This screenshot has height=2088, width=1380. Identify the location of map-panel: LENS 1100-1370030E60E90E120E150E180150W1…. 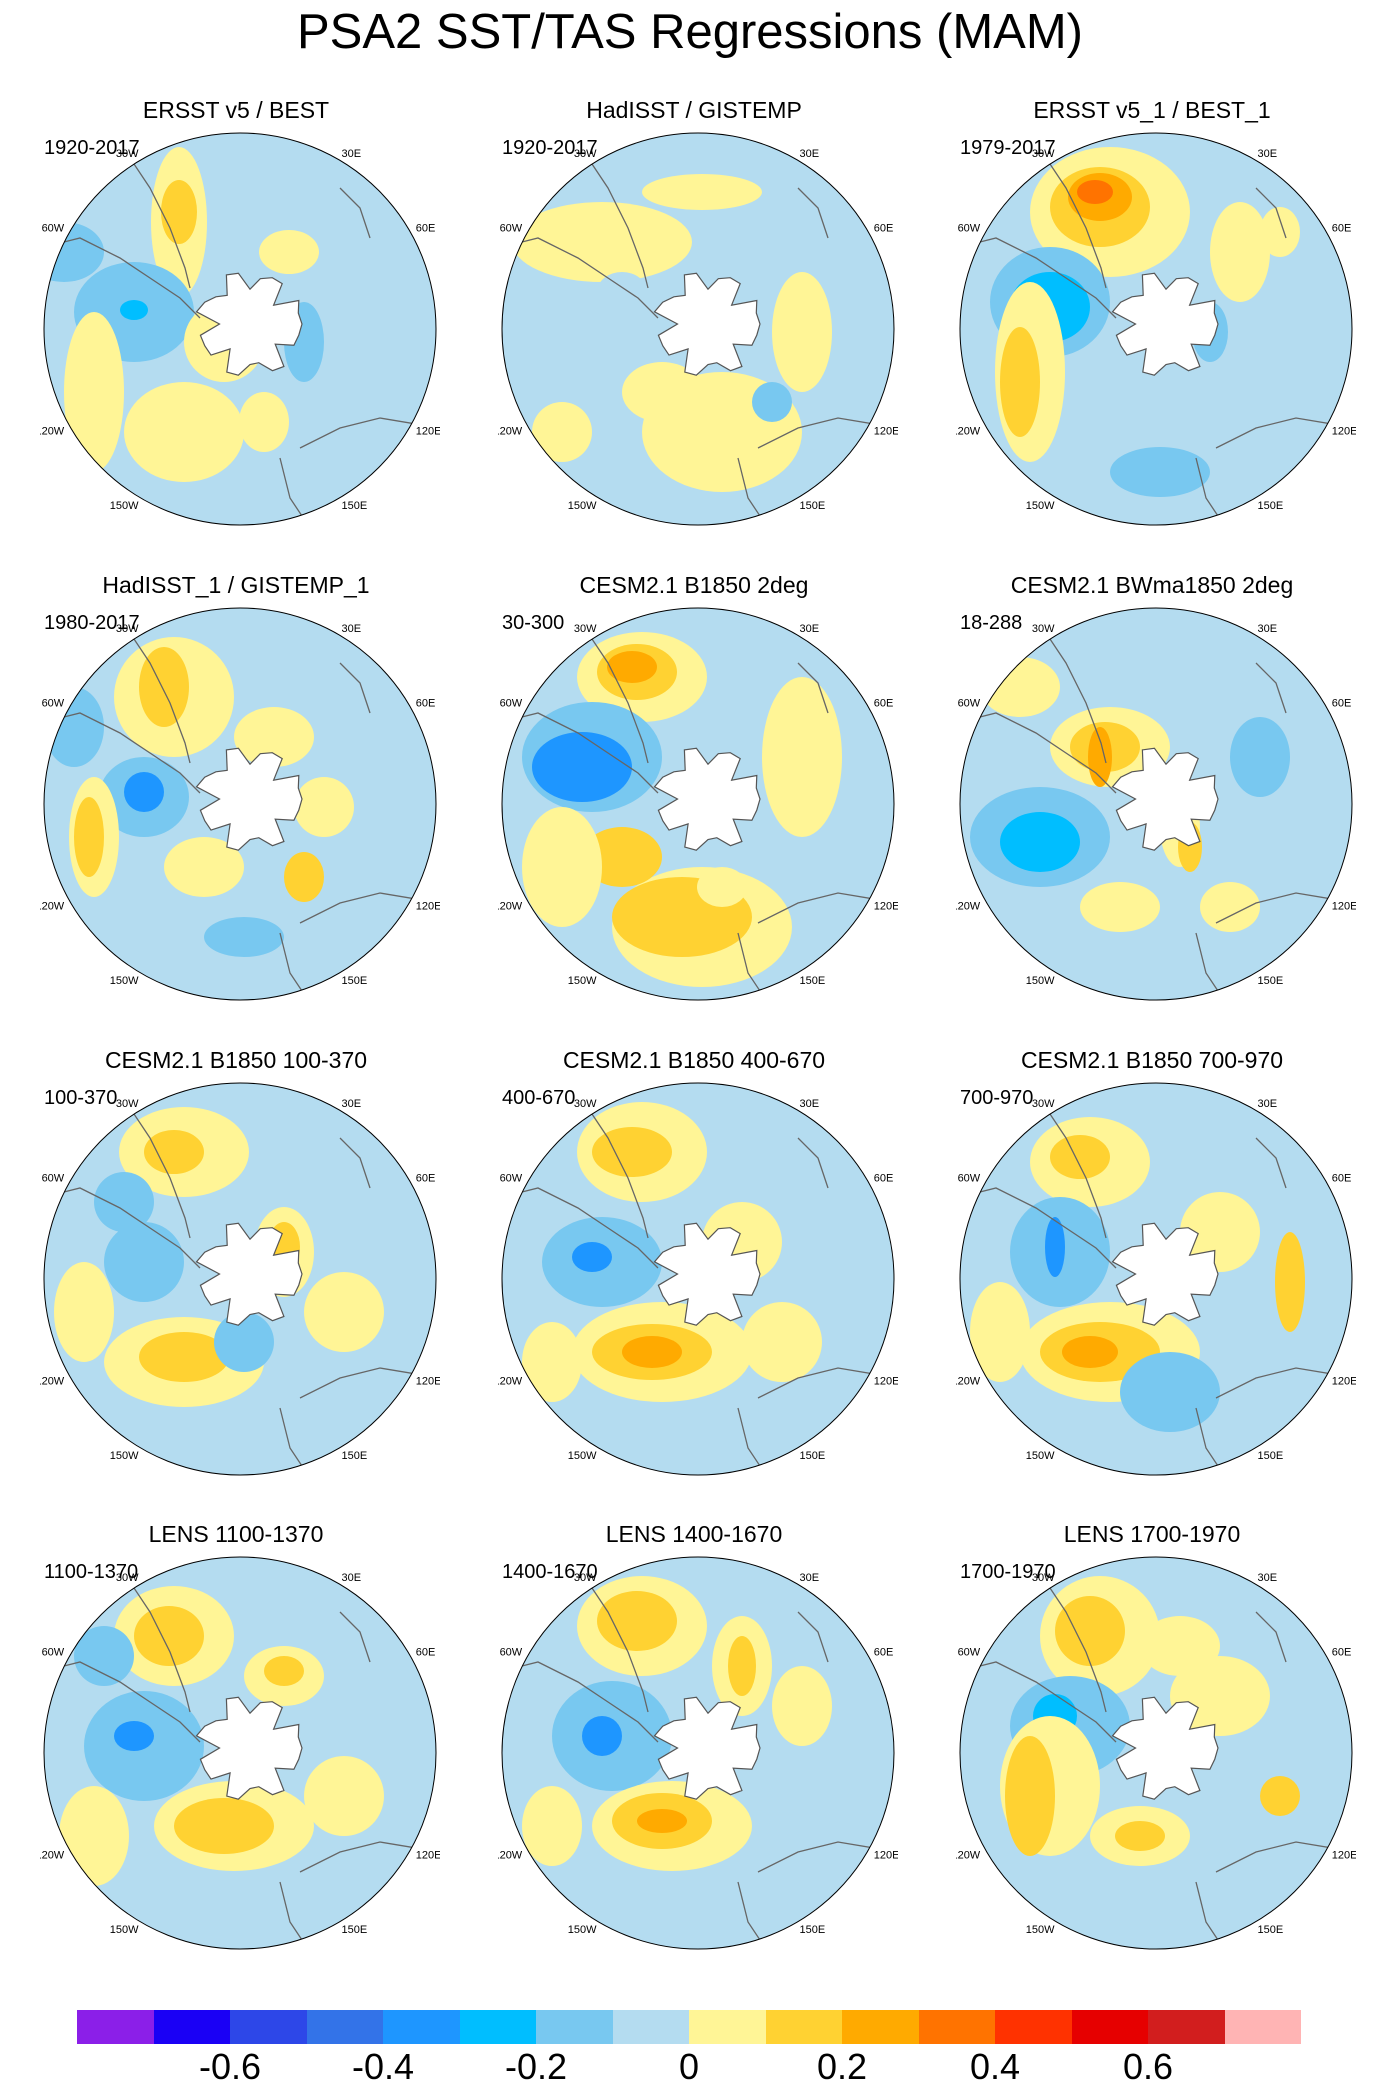
(236, 1755).